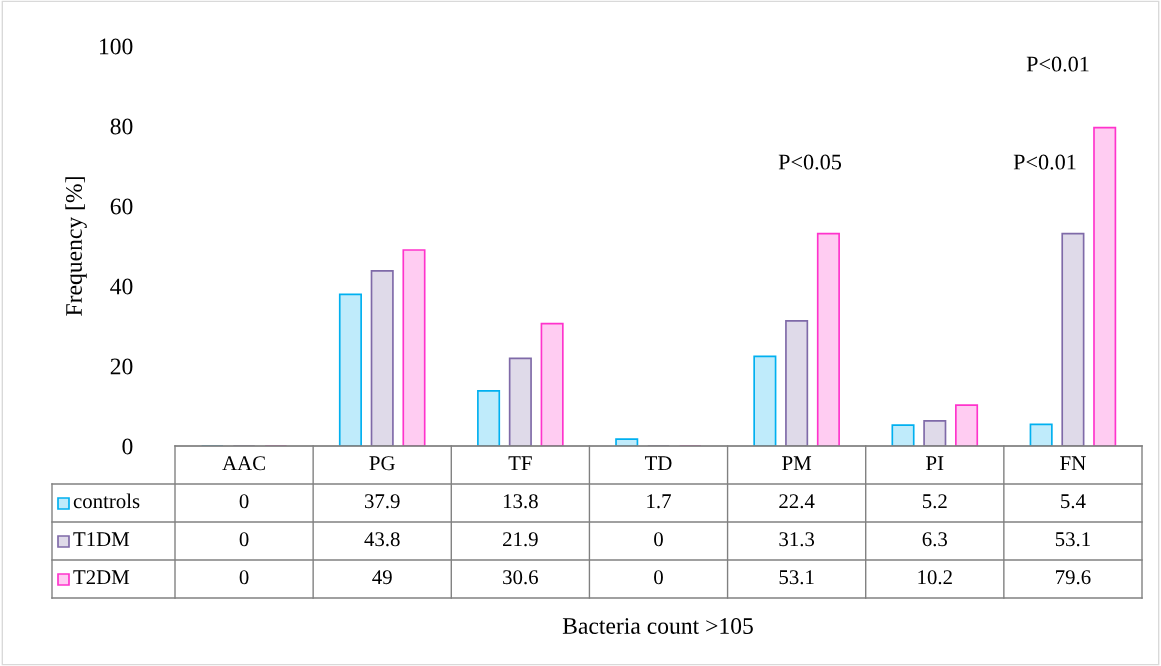  I want to click on x-tick-label: PM, so click(797, 463).